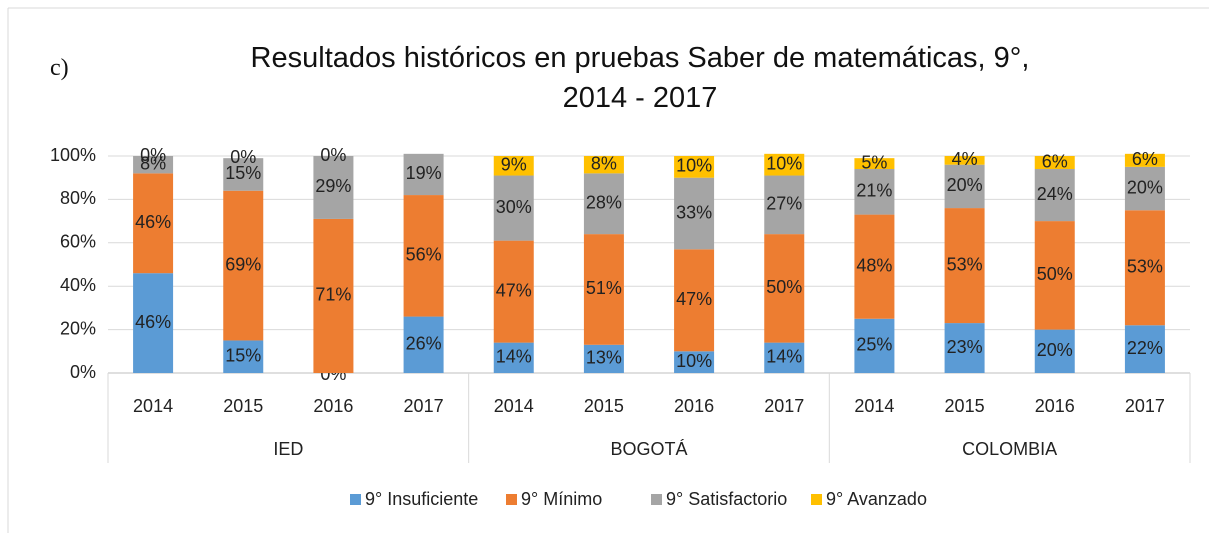  I want to click on data-label: 50%, so click(784, 287).